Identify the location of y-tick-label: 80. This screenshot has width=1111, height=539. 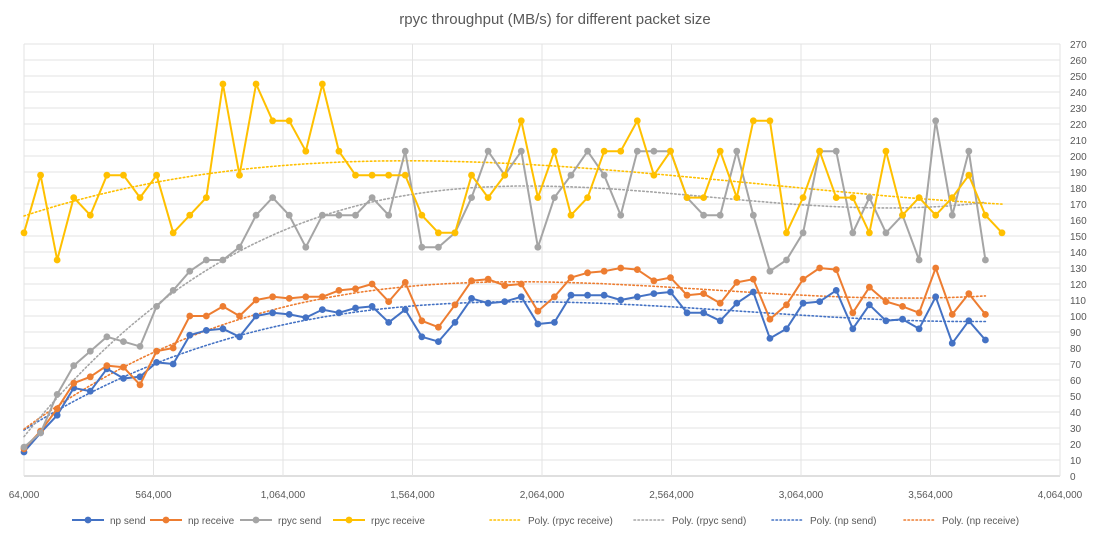
(1076, 349).